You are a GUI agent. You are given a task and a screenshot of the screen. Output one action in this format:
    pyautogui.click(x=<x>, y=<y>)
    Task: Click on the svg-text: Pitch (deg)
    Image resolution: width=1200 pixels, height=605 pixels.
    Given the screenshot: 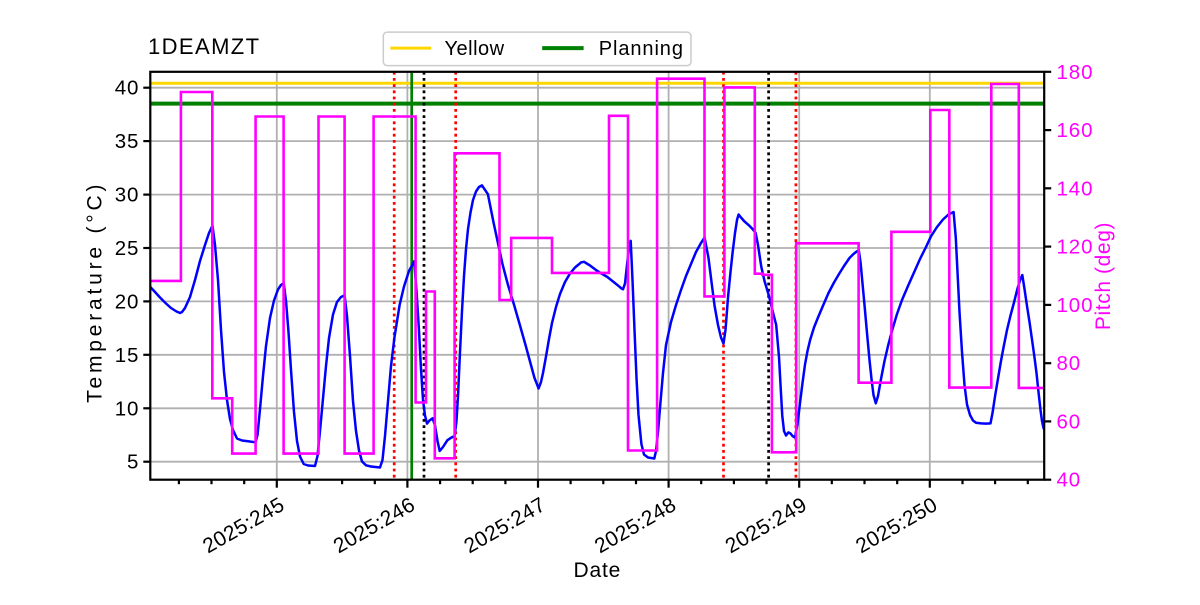 What is the action you would take?
    pyautogui.click(x=1103, y=276)
    